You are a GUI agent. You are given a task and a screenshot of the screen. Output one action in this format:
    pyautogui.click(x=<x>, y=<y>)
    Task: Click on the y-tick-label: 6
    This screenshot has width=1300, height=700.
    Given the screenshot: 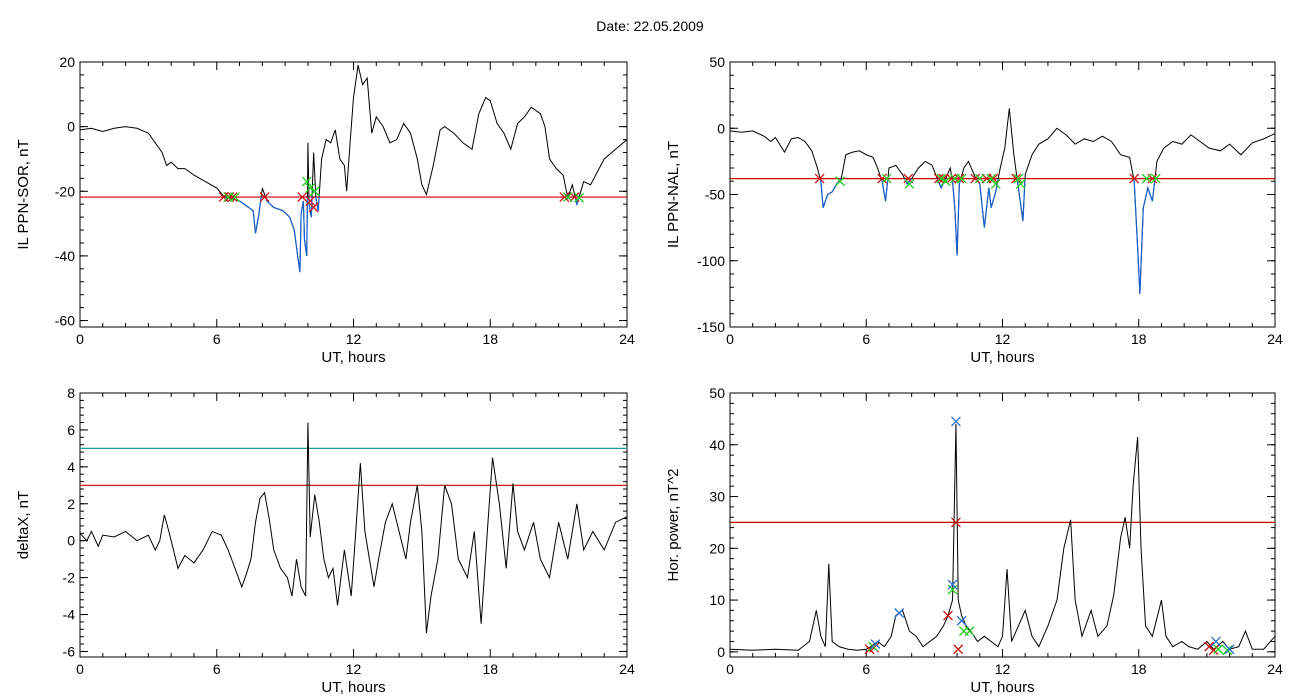 What is the action you would take?
    pyautogui.click(x=71, y=430)
    